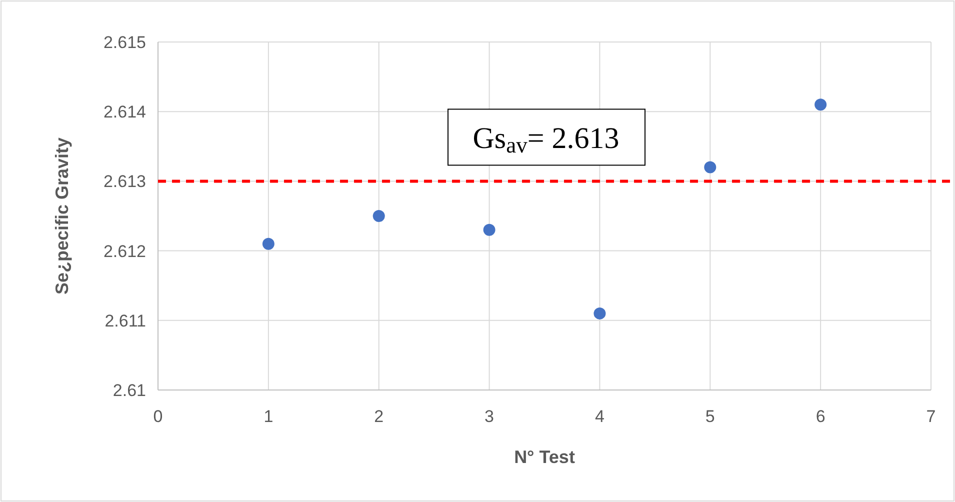 Image resolution: width=955 pixels, height=502 pixels. I want to click on y-tick-label: 2.61, so click(129, 390).